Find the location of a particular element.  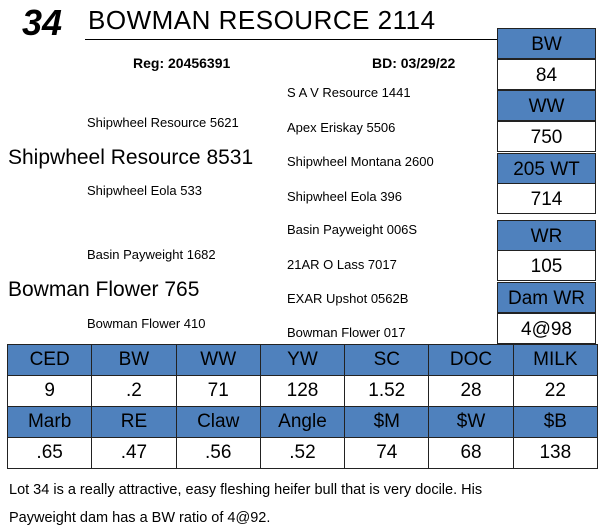

epd-header: YW is located at coordinates (302, 360).